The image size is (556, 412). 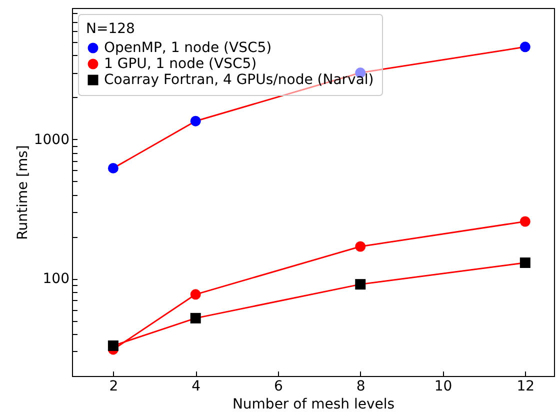 What do you see at coordinates (279, 386) in the screenshot?
I see `x-tick-label: 6` at bounding box center [279, 386].